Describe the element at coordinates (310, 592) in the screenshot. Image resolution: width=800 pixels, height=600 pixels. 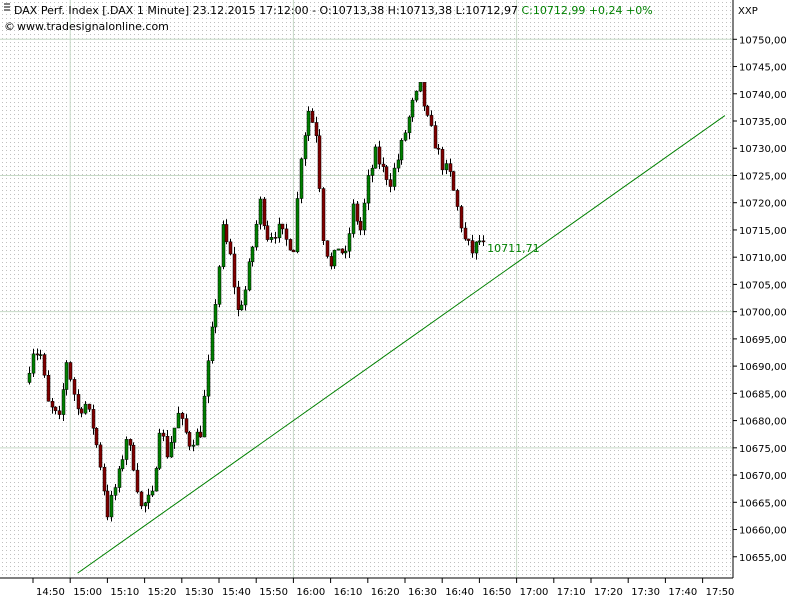
I see `x-tick-label: 16:00` at that location.